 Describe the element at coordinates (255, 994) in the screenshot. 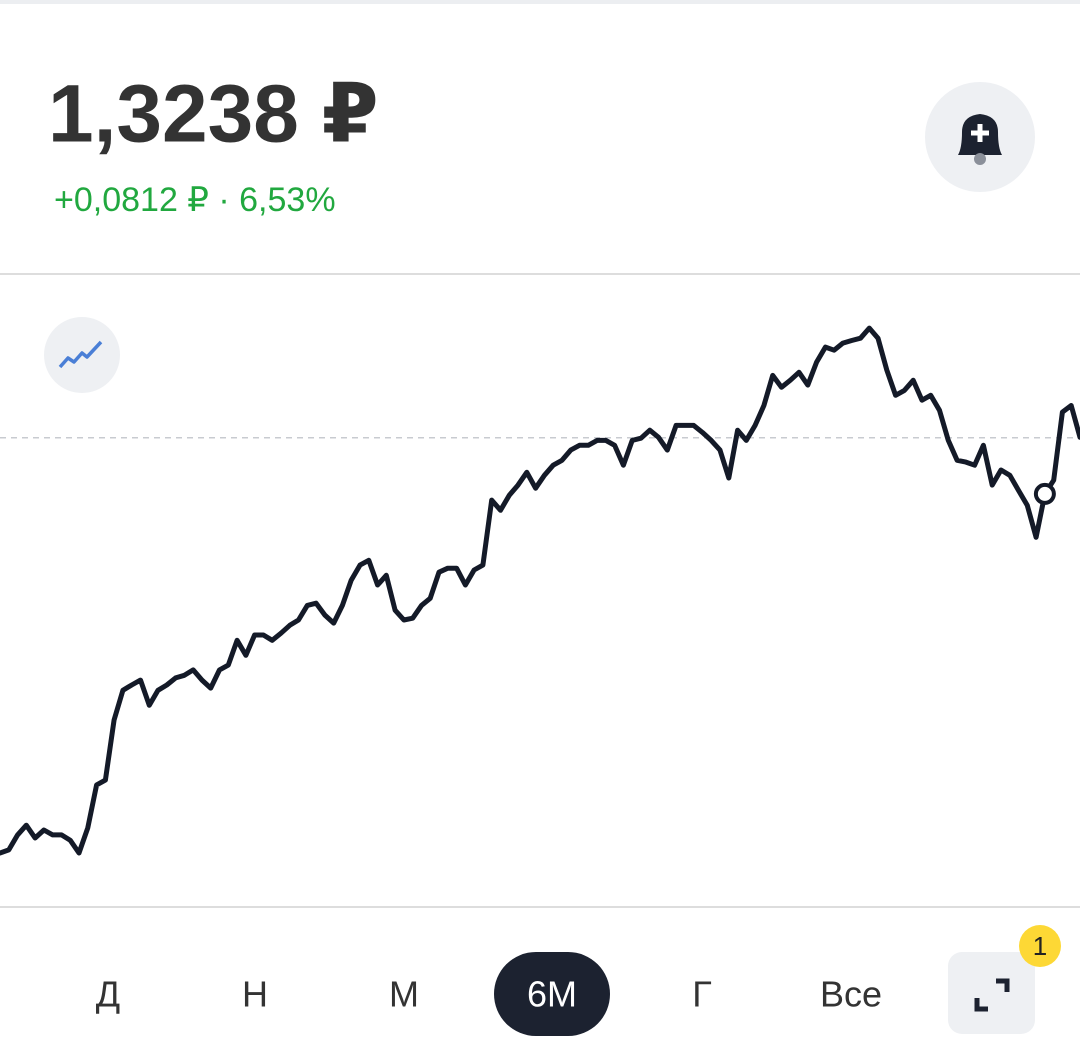

I see `period-tab: Н` at that location.